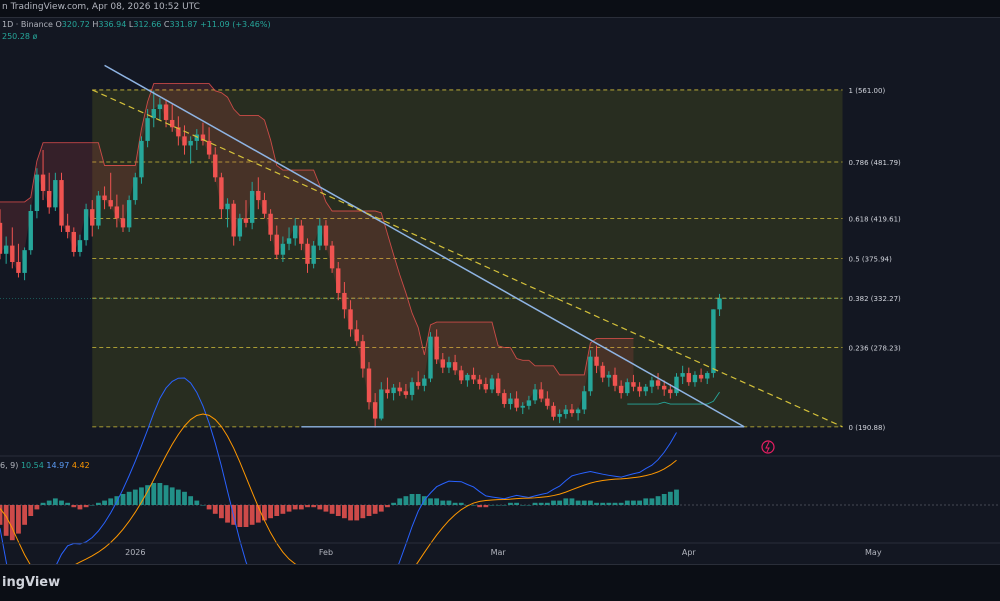  What do you see at coordinates (326, 552) in the screenshot?
I see `time-tick-label: Feb` at bounding box center [326, 552].